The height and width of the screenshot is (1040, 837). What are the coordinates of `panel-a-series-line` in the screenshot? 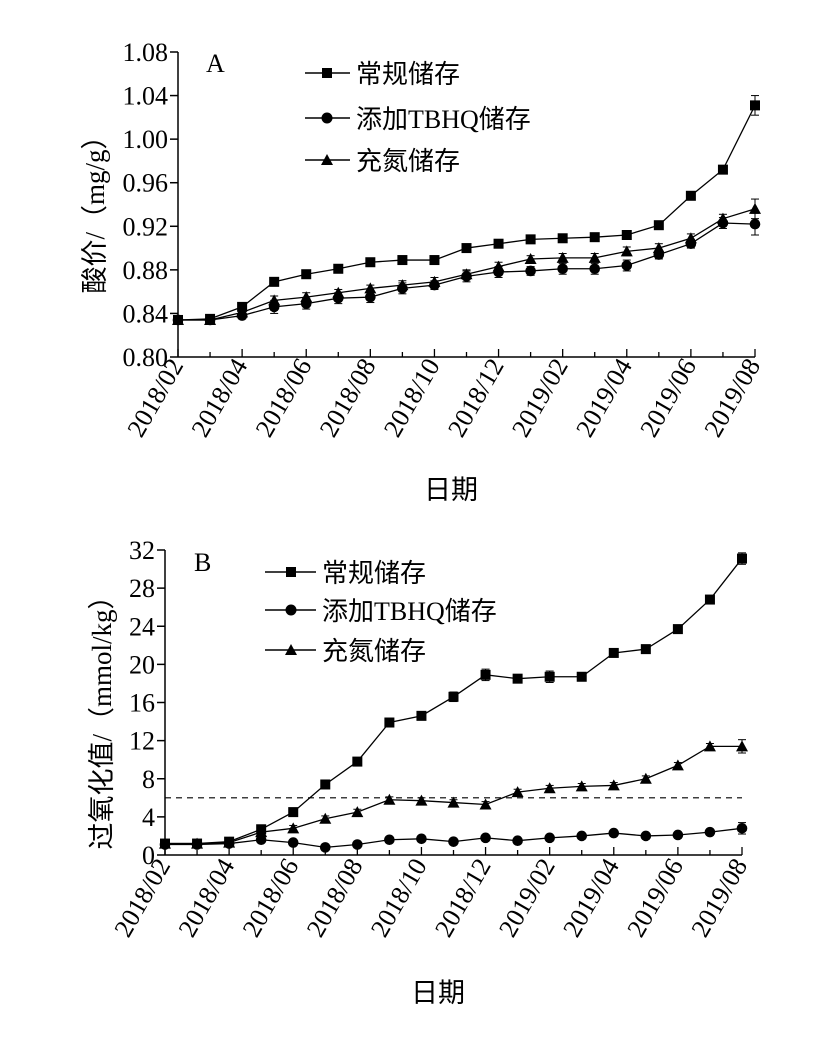 It's located at (466, 213).